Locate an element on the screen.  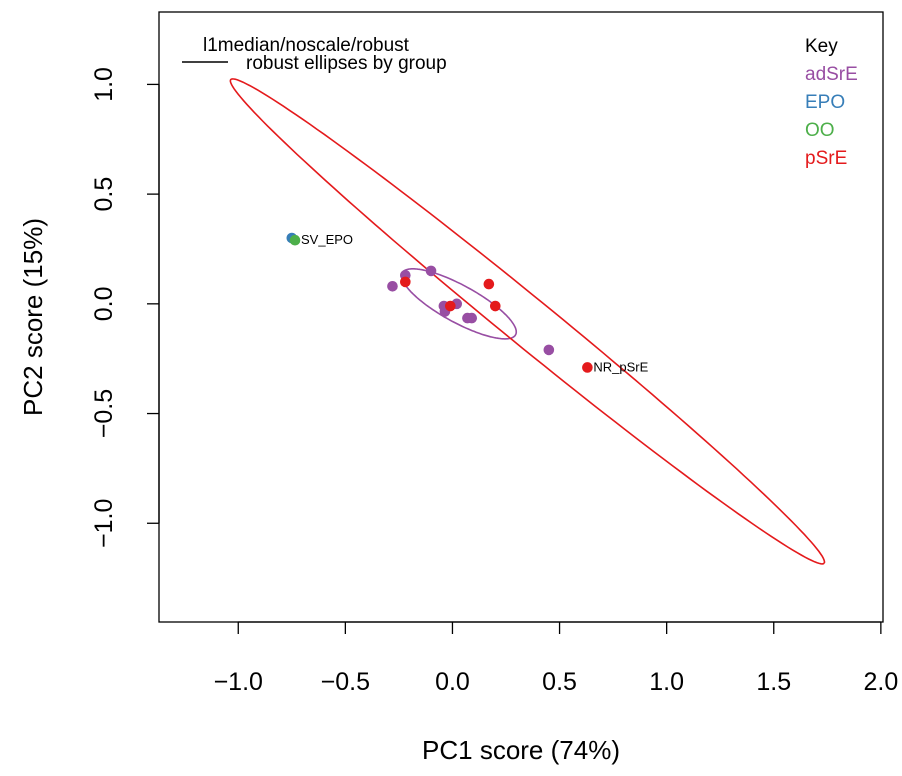
x-axis-title: PC1 score (74%) is located at coordinates (521, 750).